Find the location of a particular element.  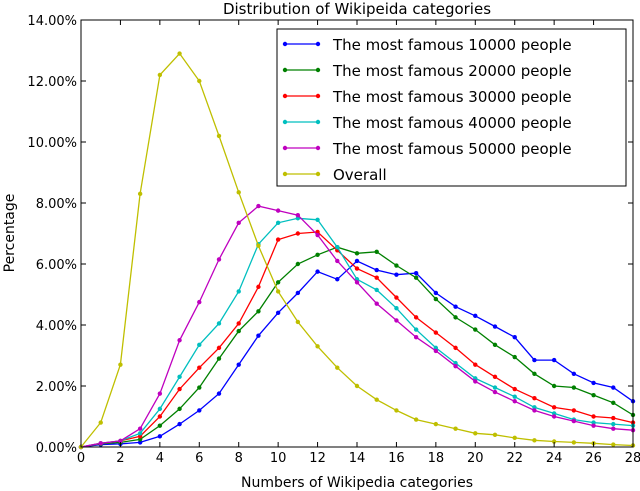

x-tick-label: 14 is located at coordinates (357, 458).